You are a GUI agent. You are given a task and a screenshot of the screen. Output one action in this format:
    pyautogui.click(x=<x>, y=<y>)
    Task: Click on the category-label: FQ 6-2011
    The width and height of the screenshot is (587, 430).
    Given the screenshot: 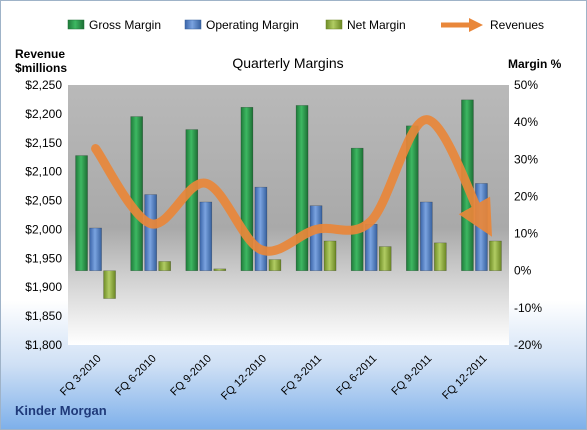 What is the action you would take?
    pyautogui.click(x=356, y=375)
    